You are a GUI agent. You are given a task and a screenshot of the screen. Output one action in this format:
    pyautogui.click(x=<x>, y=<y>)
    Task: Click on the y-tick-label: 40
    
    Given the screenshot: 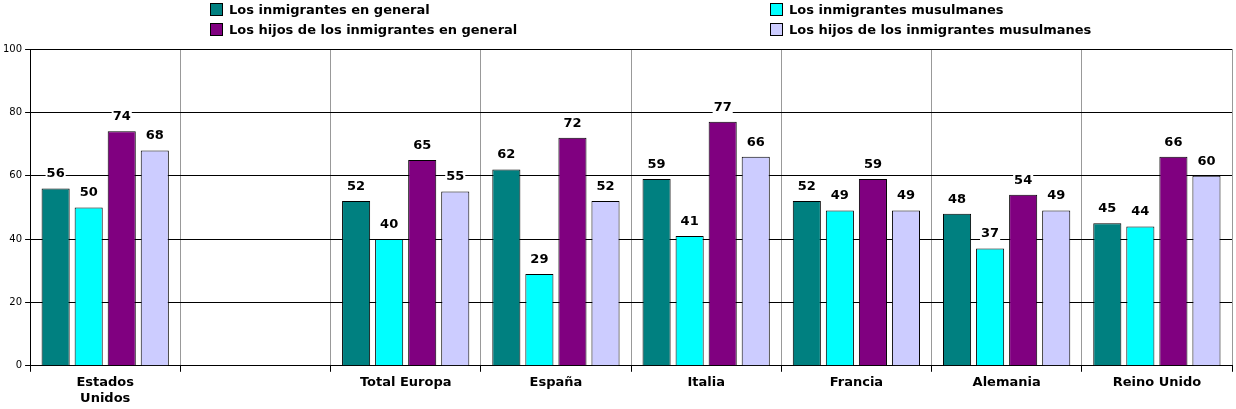 What is the action you would take?
    pyautogui.click(x=16, y=238)
    